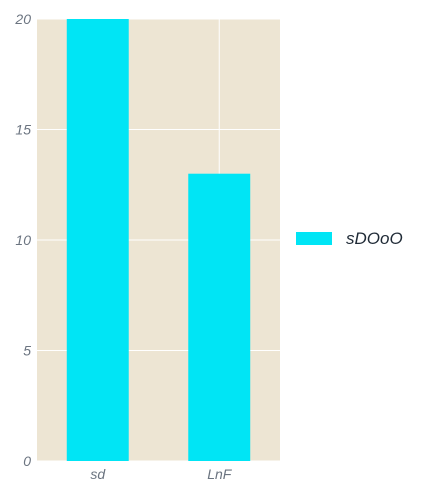  Describe the element at coordinates (161, 474) in the screenshot. I see `x-axis-ticks: sd LnF` at that location.